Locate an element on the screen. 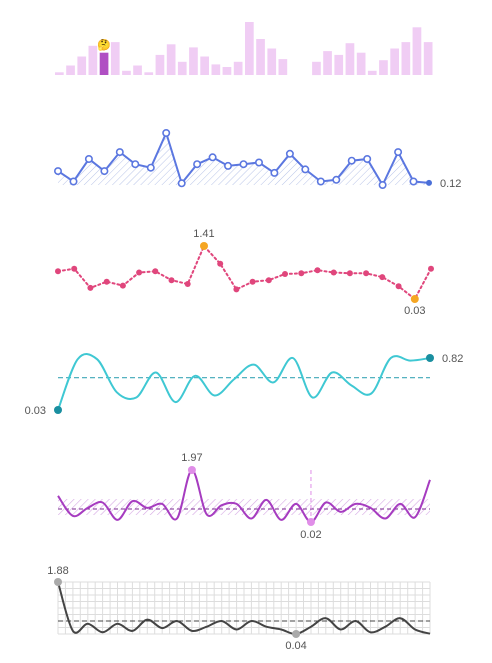  blue-end-label: 0.12 is located at coordinates (450, 184).